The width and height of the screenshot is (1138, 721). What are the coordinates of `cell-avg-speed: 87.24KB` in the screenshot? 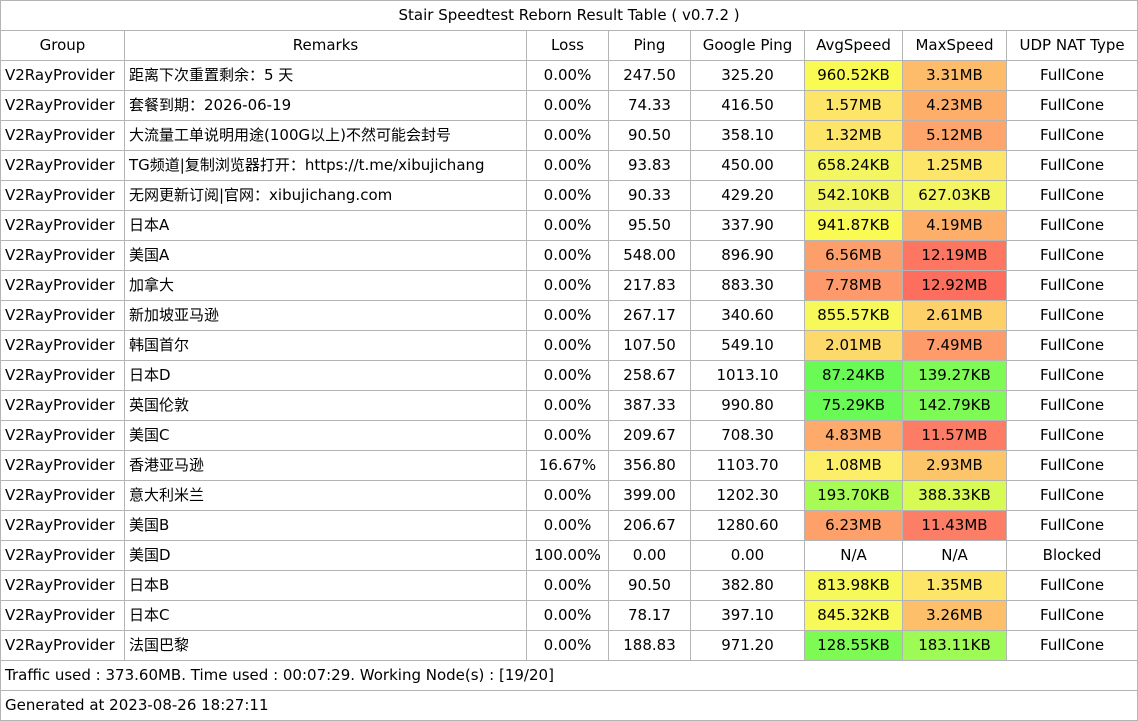 It's located at (853, 375).